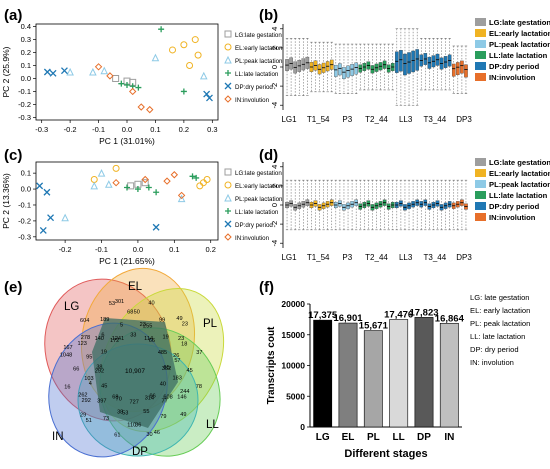 The width and height of the screenshot is (550, 469). I want to click on venn-center-value: 10,907, so click(135, 371).